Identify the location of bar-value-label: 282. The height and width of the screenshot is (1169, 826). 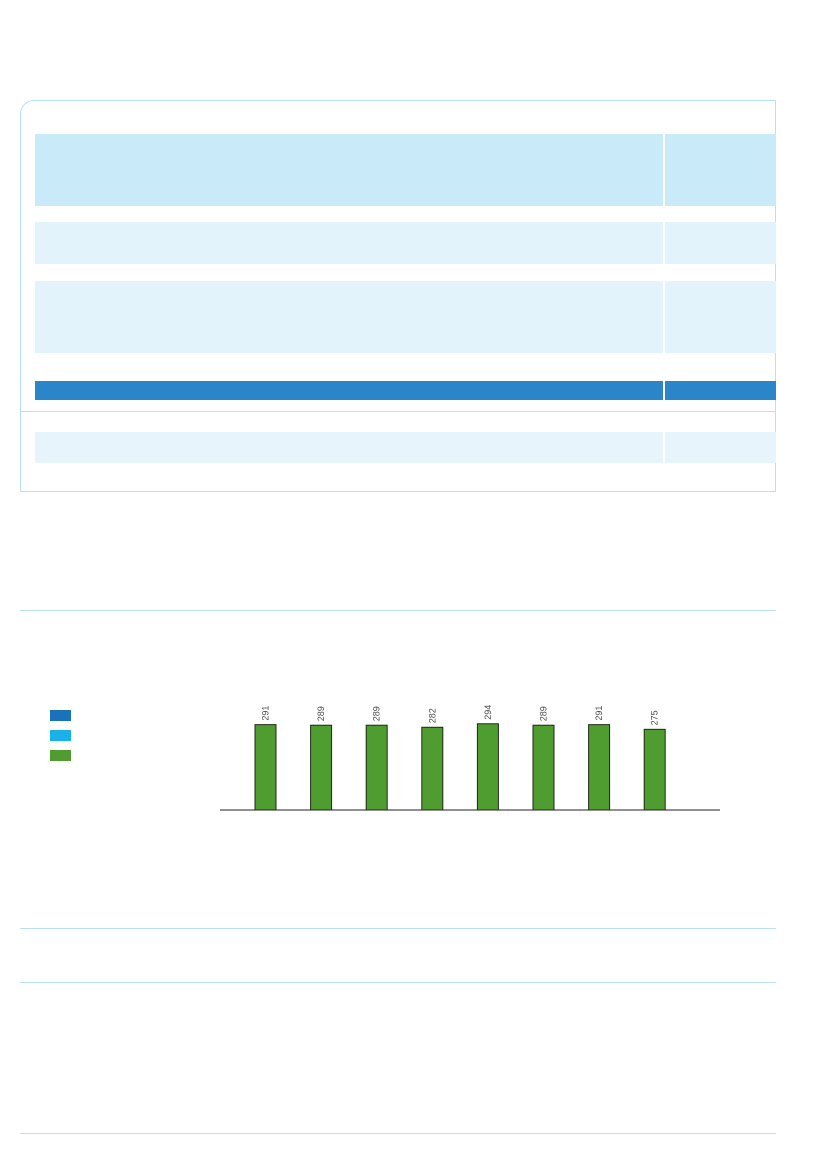
(432, 715).